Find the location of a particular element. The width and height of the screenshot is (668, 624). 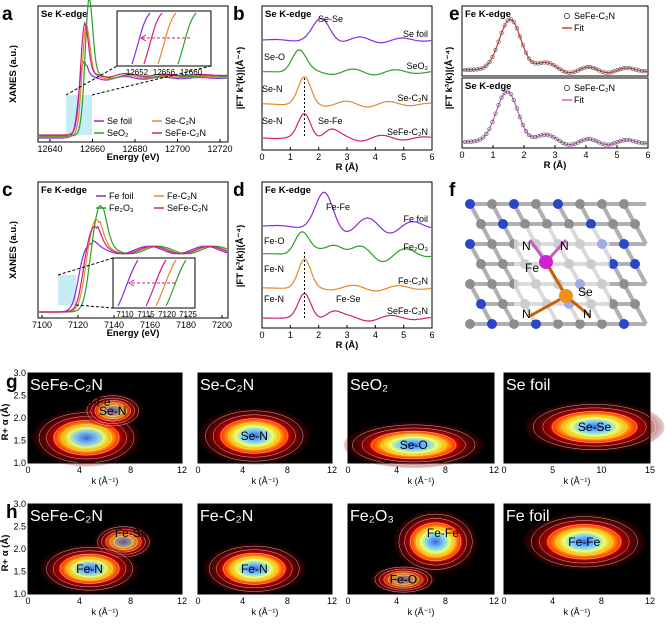

y-tick-label: 2.0 is located at coordinates (19, 549).